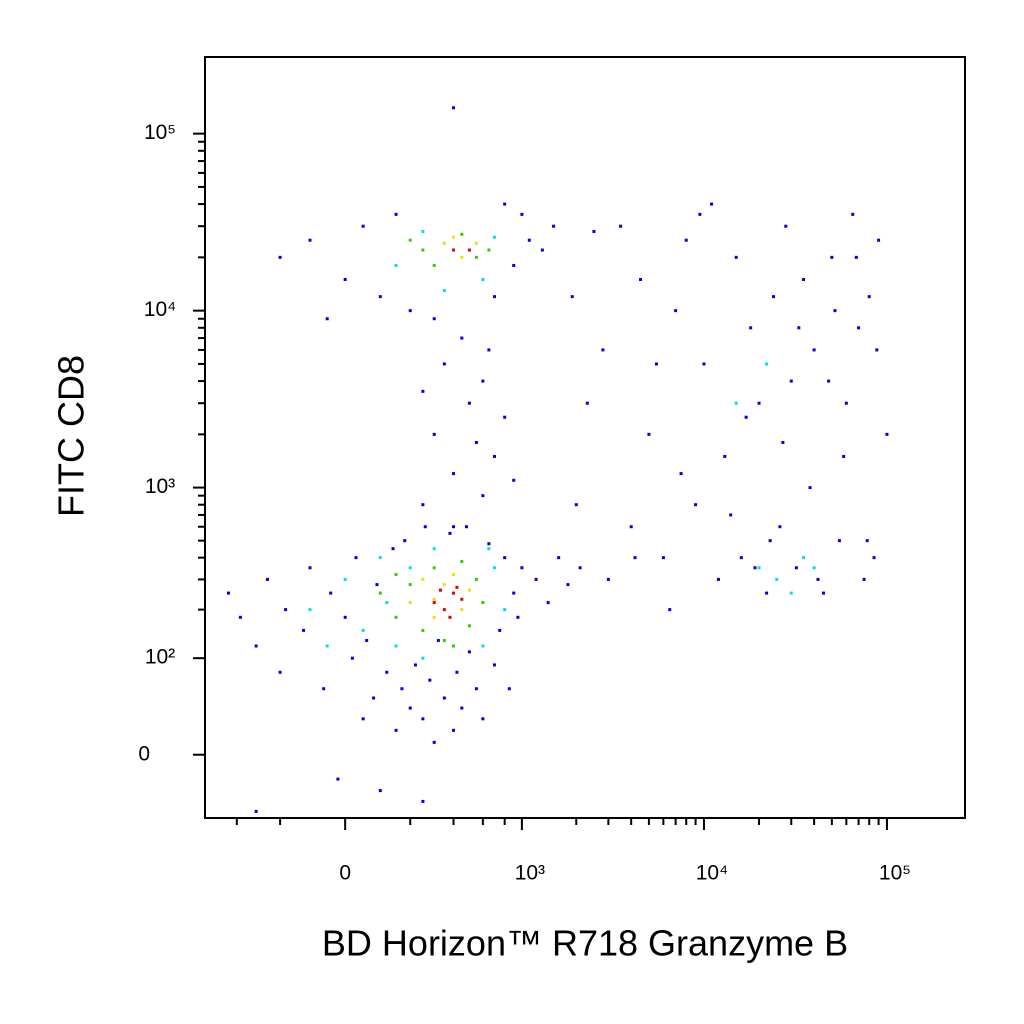 The width and height of the screenshot is (1024, 1024). I want to click on y-tick-label: 10², so click(160, 657).